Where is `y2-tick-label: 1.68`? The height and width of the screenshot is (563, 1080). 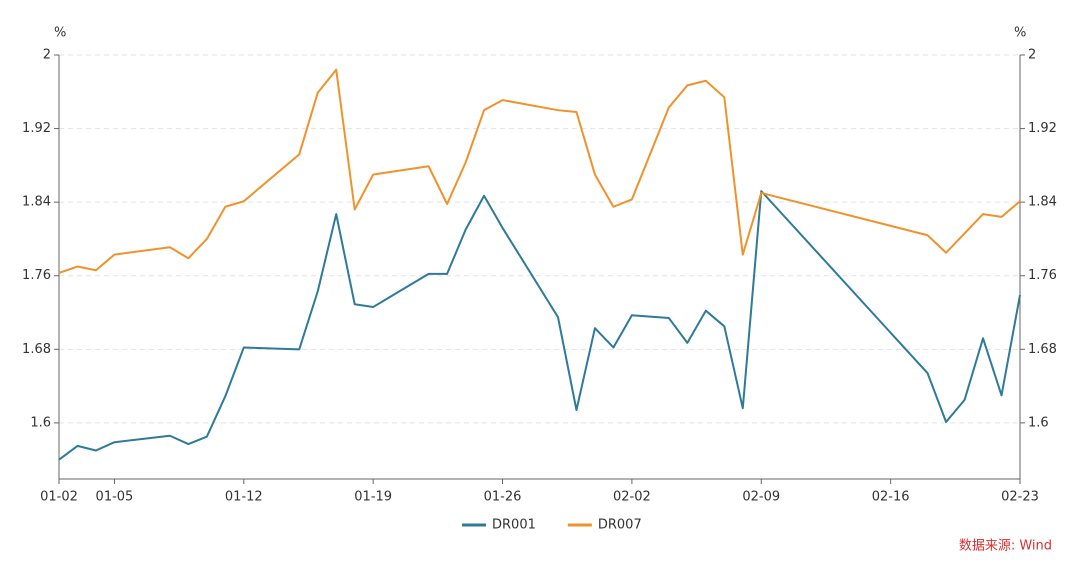
y2-tick-label: 1.68 is located at coordinates (1042, 349).